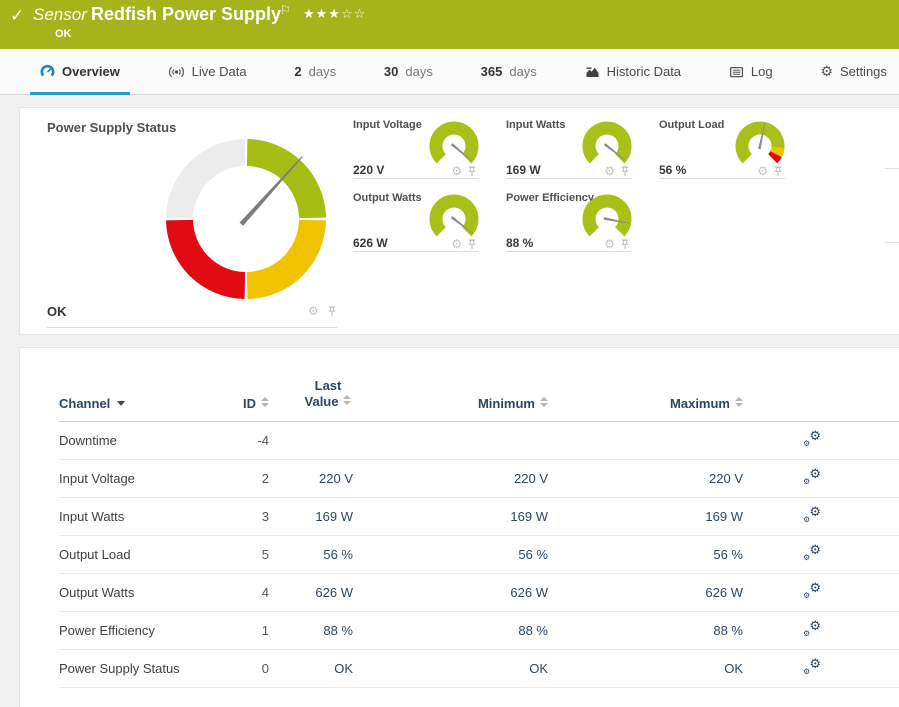 Image resolution: width=899 pixels, height=707 pixels. I want to click on channel-name: Input Watts, so click(134, 516).